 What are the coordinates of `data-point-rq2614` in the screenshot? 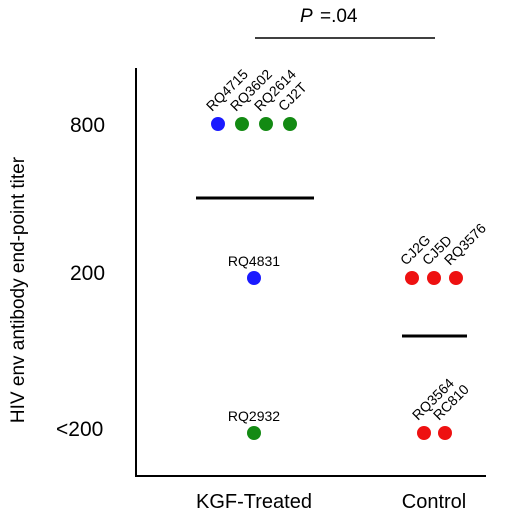 It's located at (266, 124).